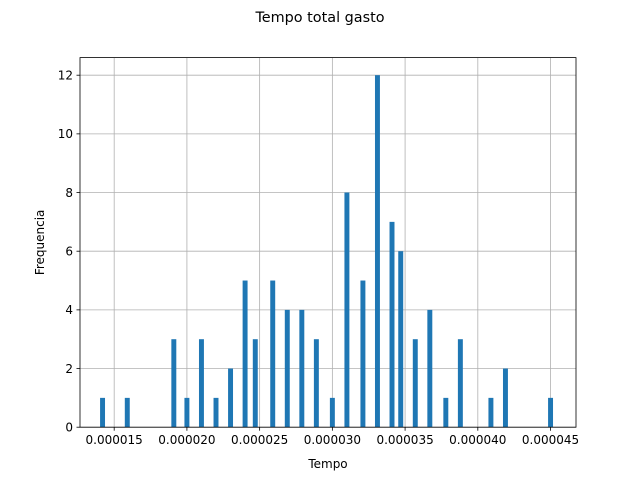  I want to click on x-tick-label: 0.000015, so click(114, 440).